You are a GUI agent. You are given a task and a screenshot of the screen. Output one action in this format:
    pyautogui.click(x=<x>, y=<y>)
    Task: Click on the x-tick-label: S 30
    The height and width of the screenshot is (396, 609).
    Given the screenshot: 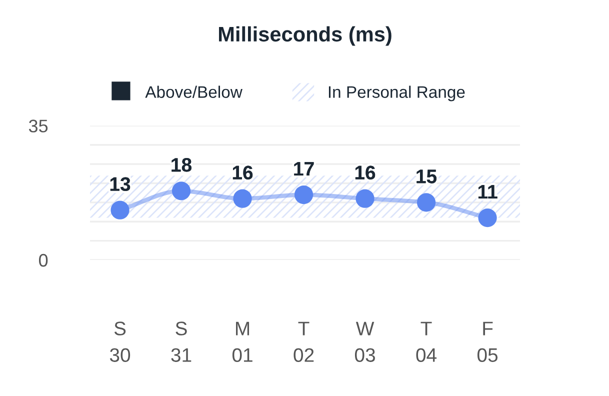 What is the action you would take?
    pyautogui.click(x=120, y=342)
    